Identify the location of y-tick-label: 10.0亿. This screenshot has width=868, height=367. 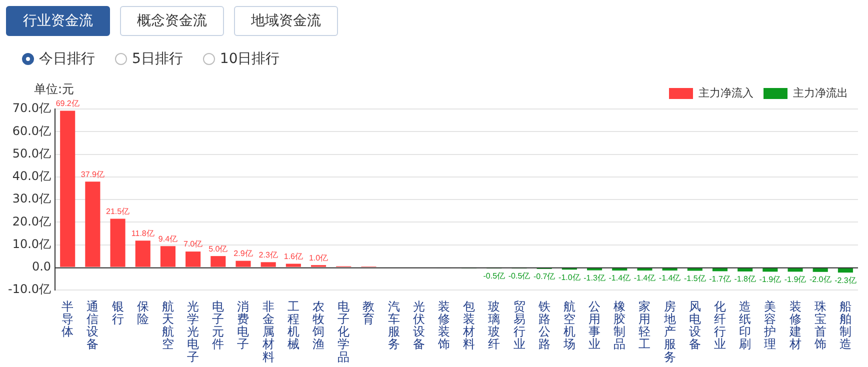
(32, 243).